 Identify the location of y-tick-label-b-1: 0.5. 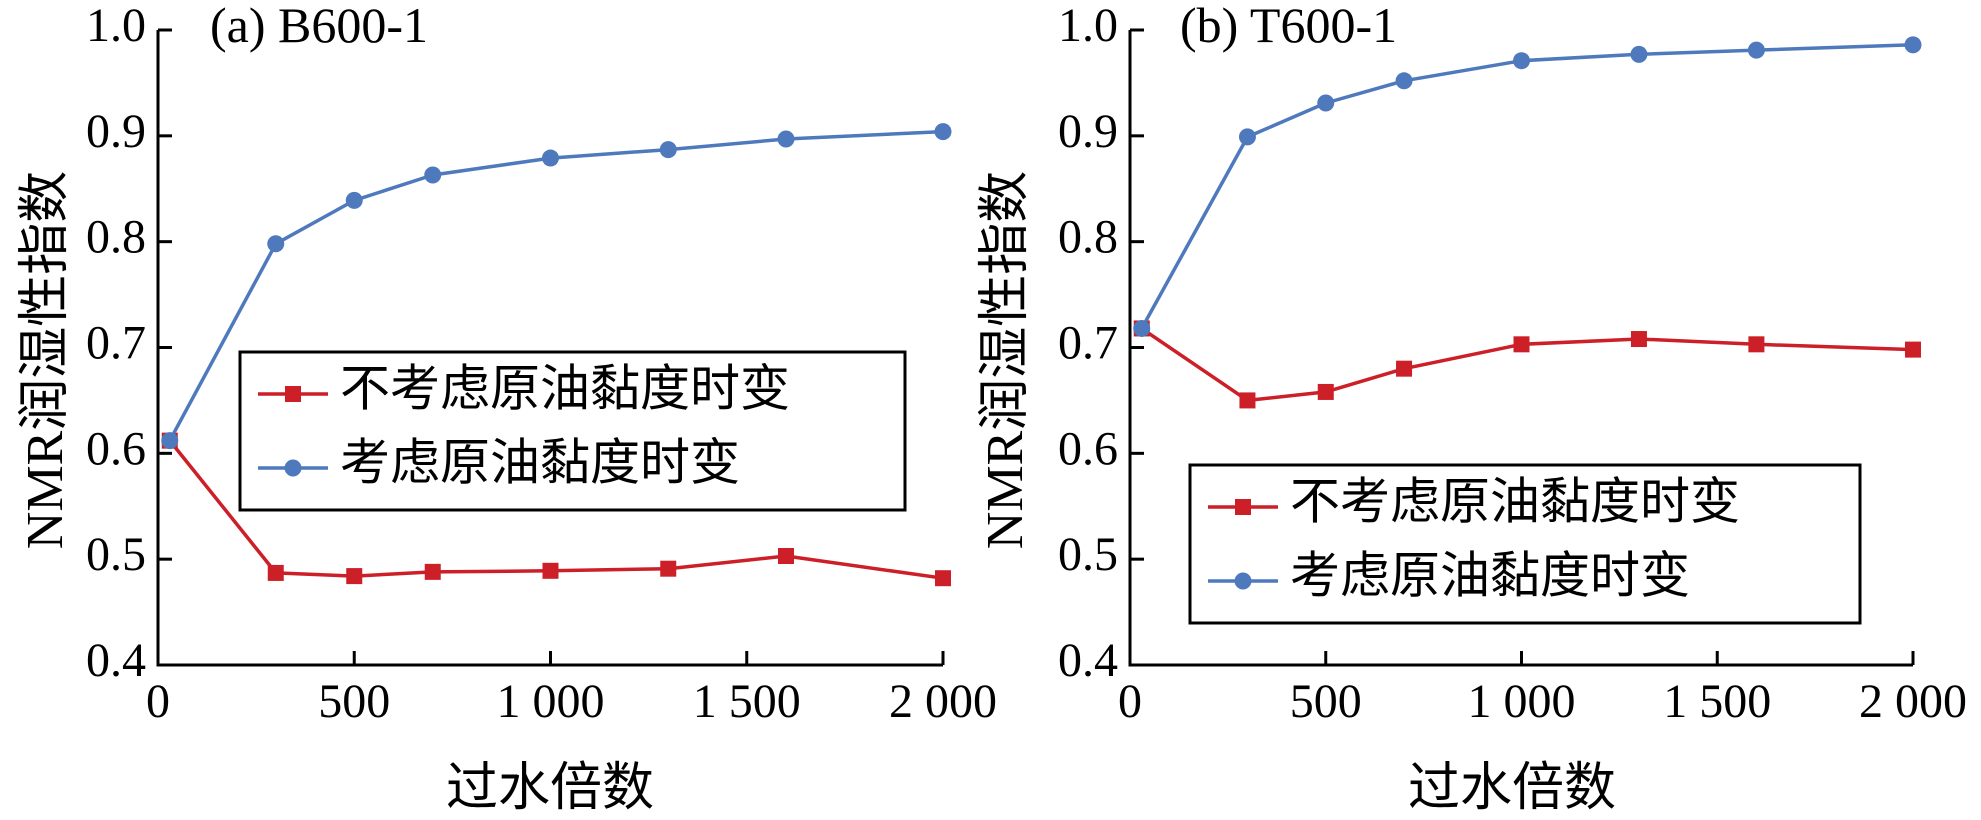
(1088, 554).